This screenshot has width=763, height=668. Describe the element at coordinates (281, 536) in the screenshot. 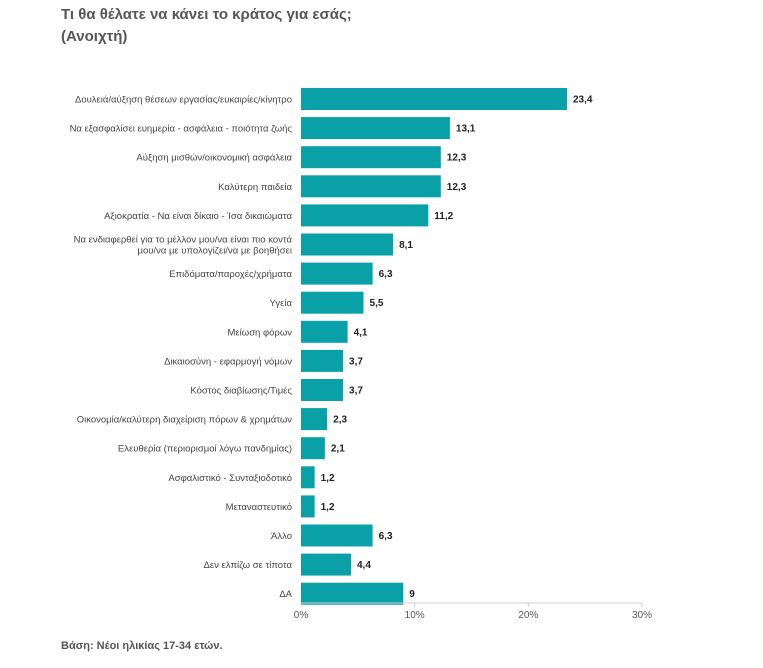

I see `category-label: Άλλο` at that location.